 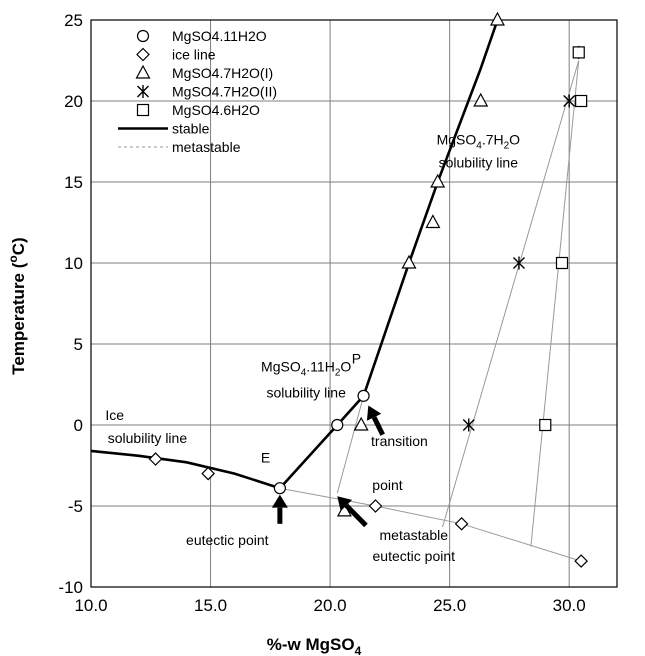 What do you see at coordinates (78, 344) in the screenshot?
I see `y-tick-label: 5` at bounding box center [78, 344].